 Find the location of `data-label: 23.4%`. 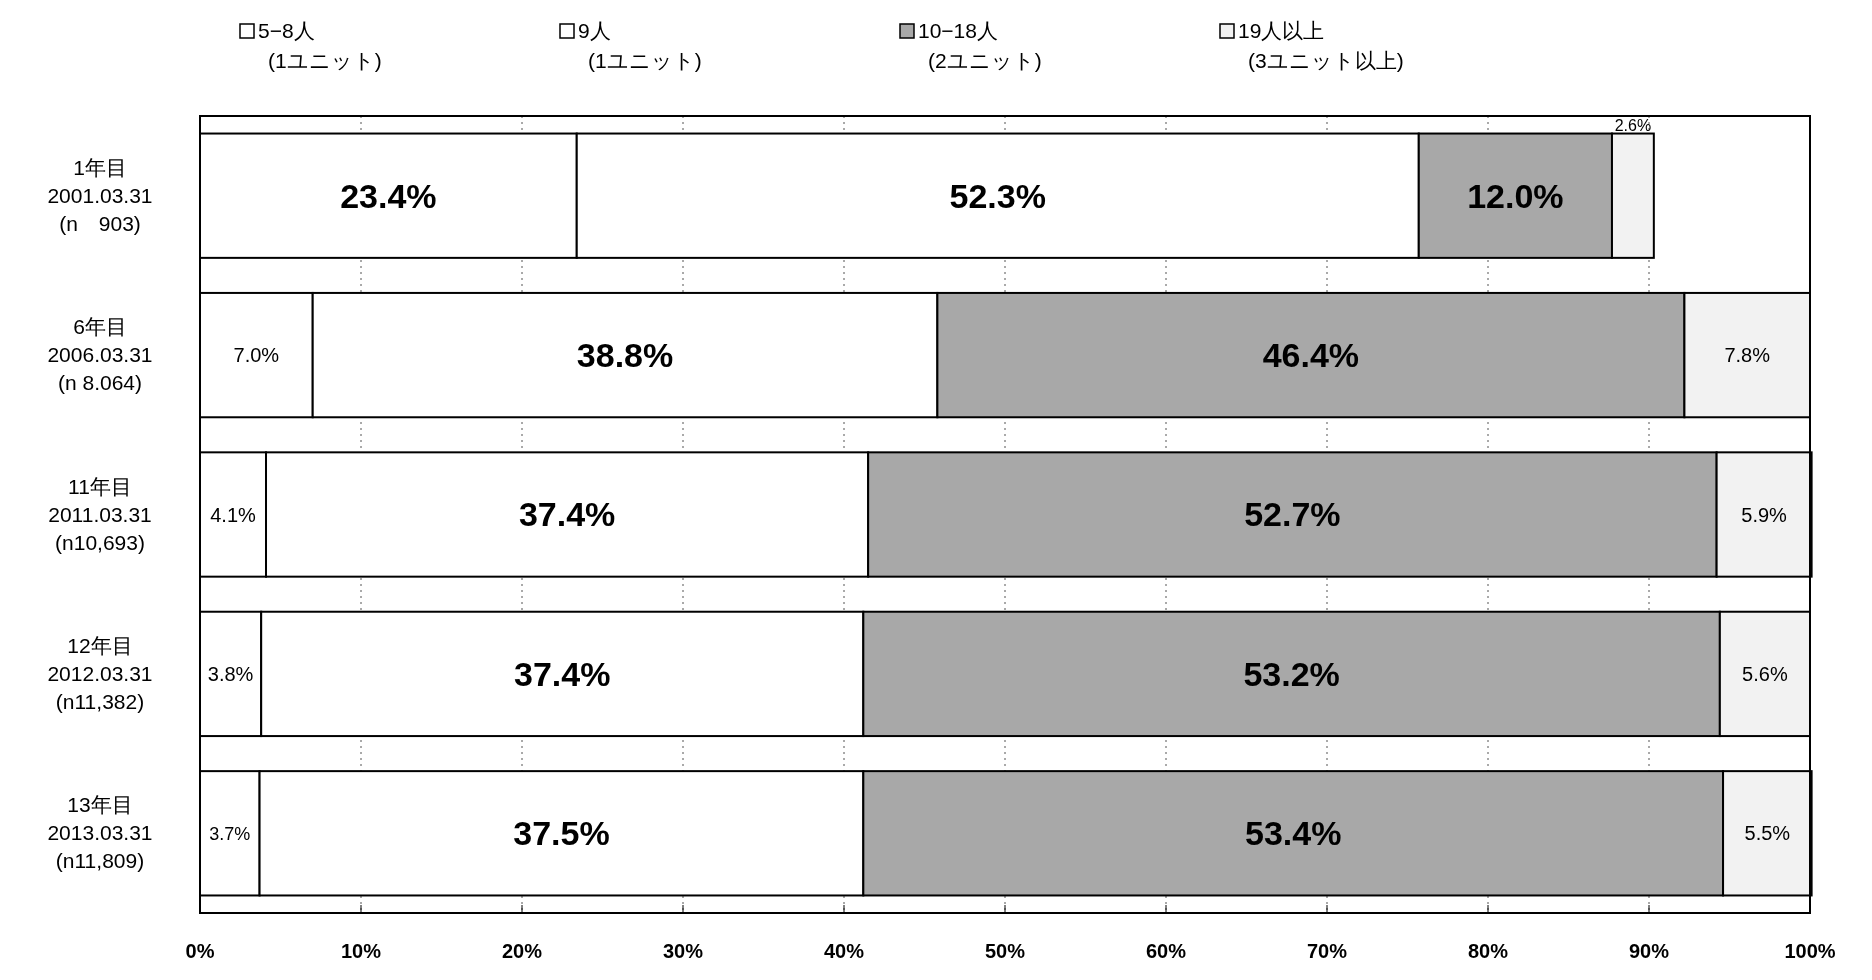

data-label: 23.4% is located at coordinates (388, 195).